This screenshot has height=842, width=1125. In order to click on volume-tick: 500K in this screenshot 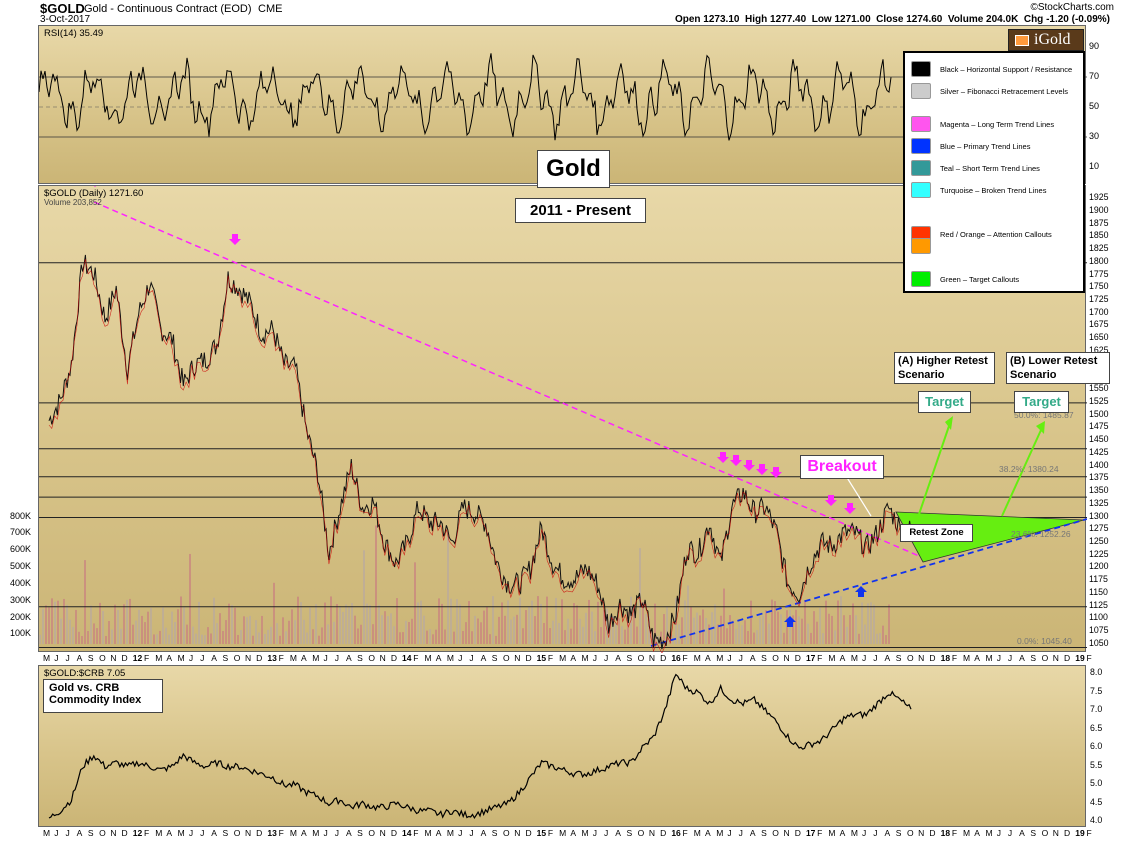, I will do `click(21, 566)`.